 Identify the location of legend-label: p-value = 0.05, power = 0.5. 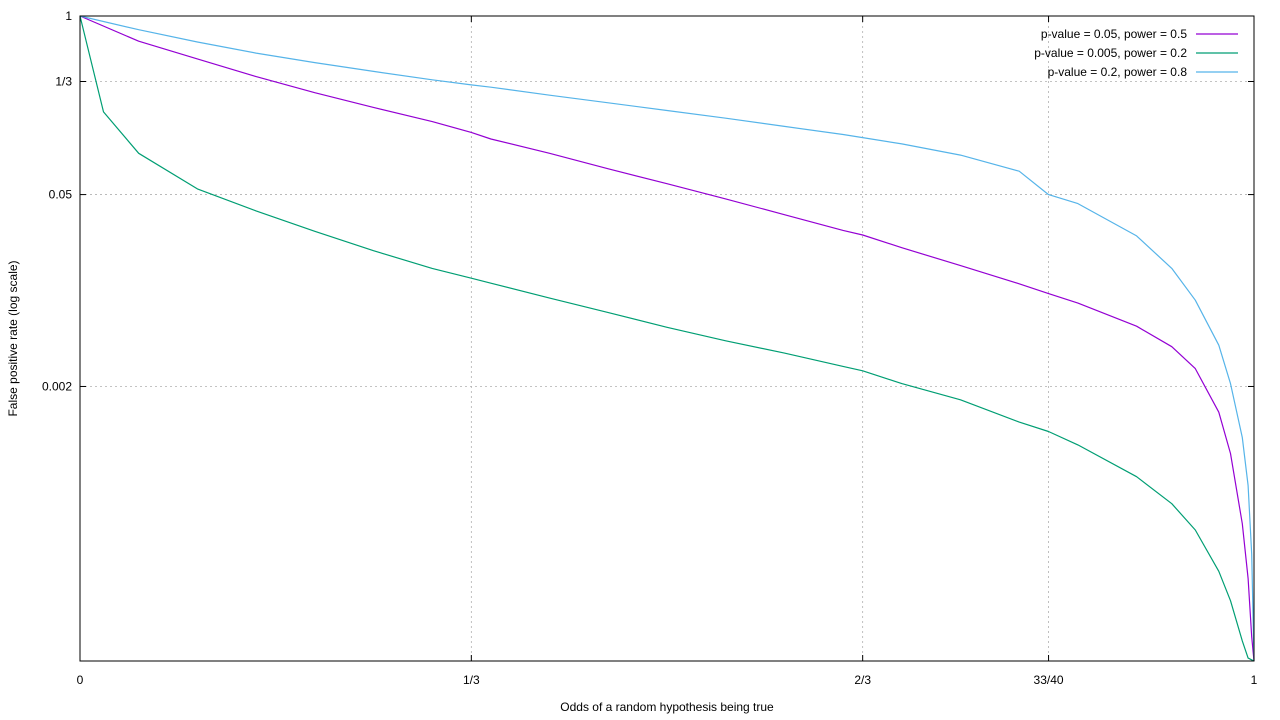
(1114, 34).